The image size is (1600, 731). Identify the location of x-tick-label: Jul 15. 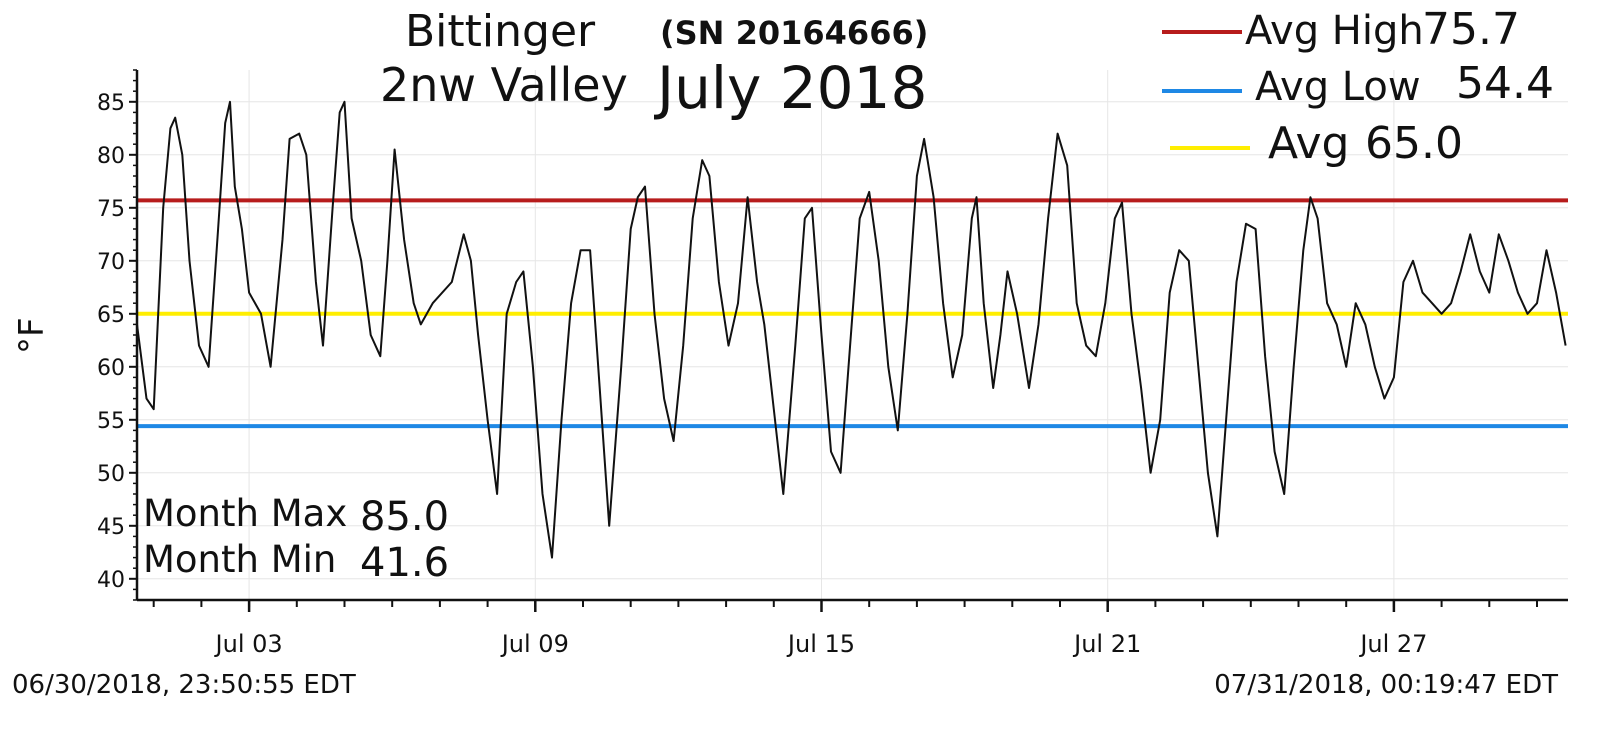
(820, 644).